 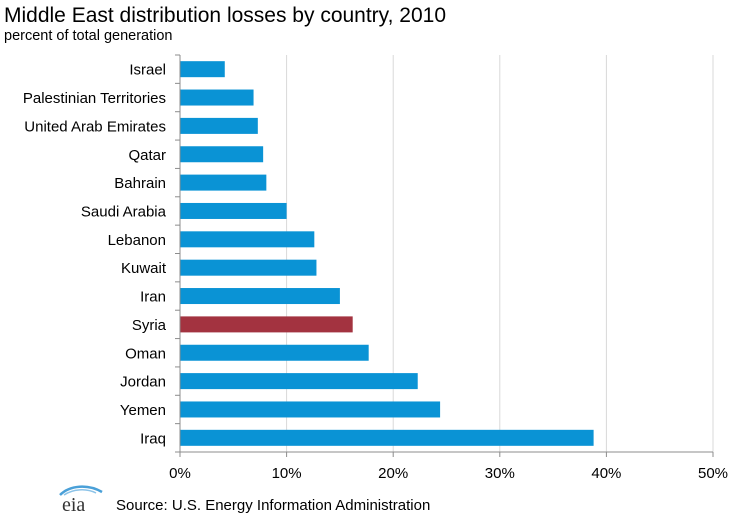 What do you see at coordinates (88, 36) in the screenshot?
I see `chart-subtitle: percent of total generation` at bounding box center [88, 36].